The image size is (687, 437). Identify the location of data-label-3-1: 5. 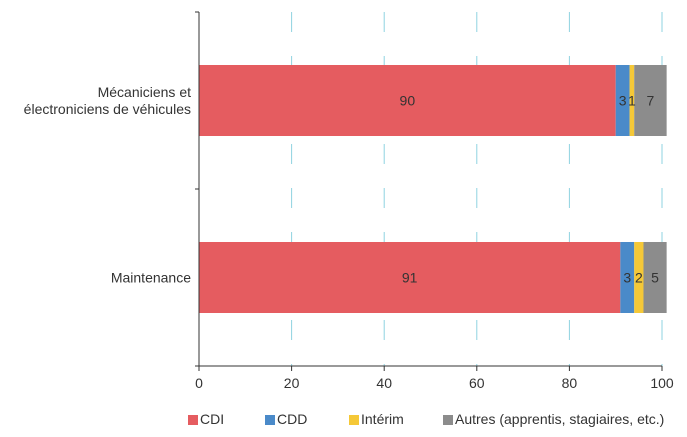
(655, 278).